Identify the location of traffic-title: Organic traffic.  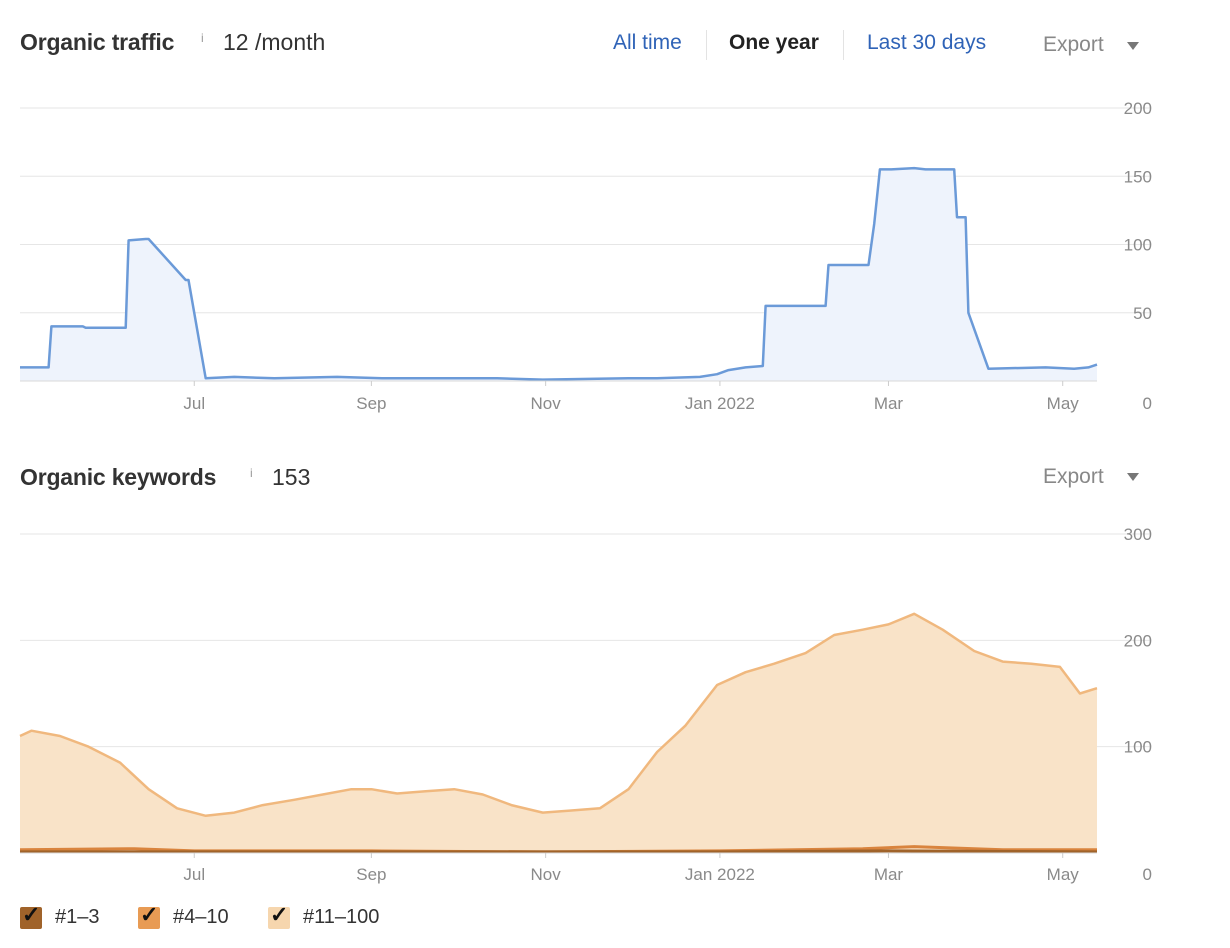
(97, 42).